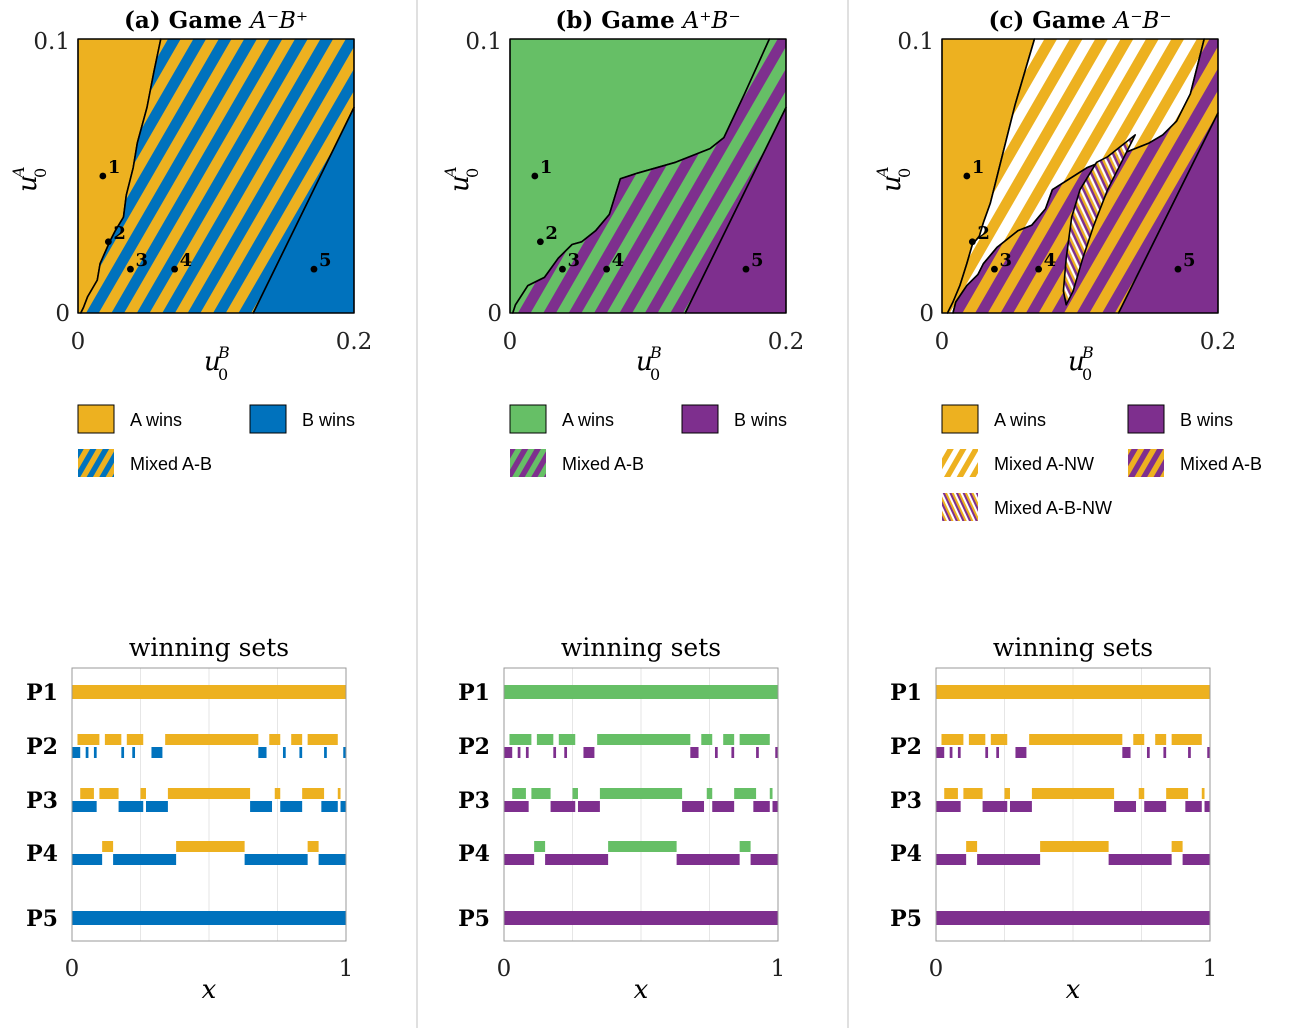  What do you see at coordinates (42, 747) in the screenshot?
I see `row-label-P2: P2` at bounding box center [42, 747].